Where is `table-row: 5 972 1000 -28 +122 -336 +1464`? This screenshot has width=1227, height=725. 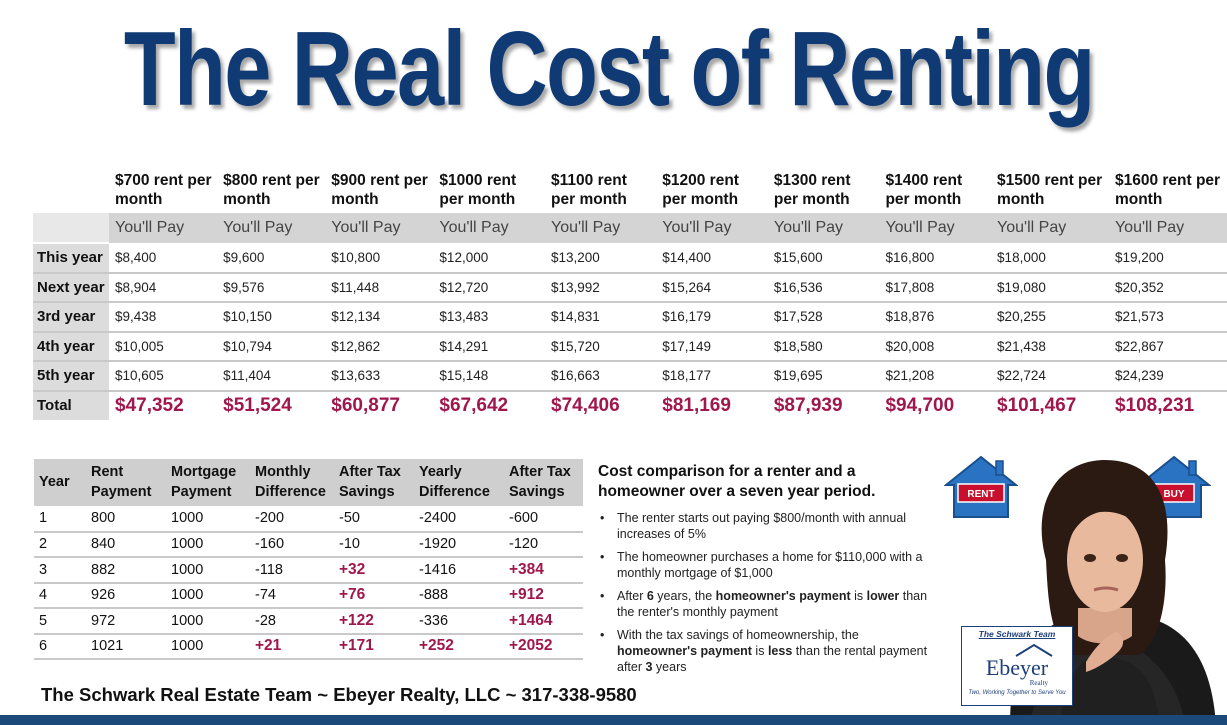
table-row: 5 972 1000 -28 +122 -336 +1464 is located at coordinates (308, 621).